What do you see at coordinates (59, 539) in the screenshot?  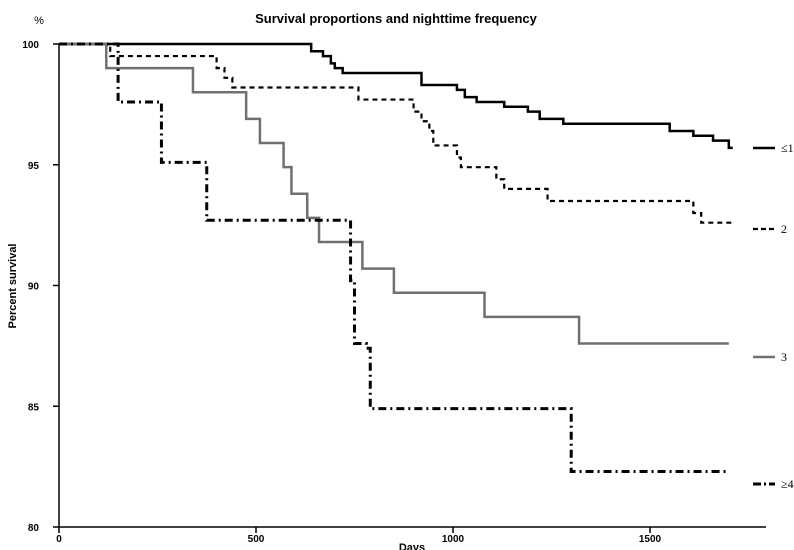 I see `x-tick-label: 0` at bounding box center [59, 539].